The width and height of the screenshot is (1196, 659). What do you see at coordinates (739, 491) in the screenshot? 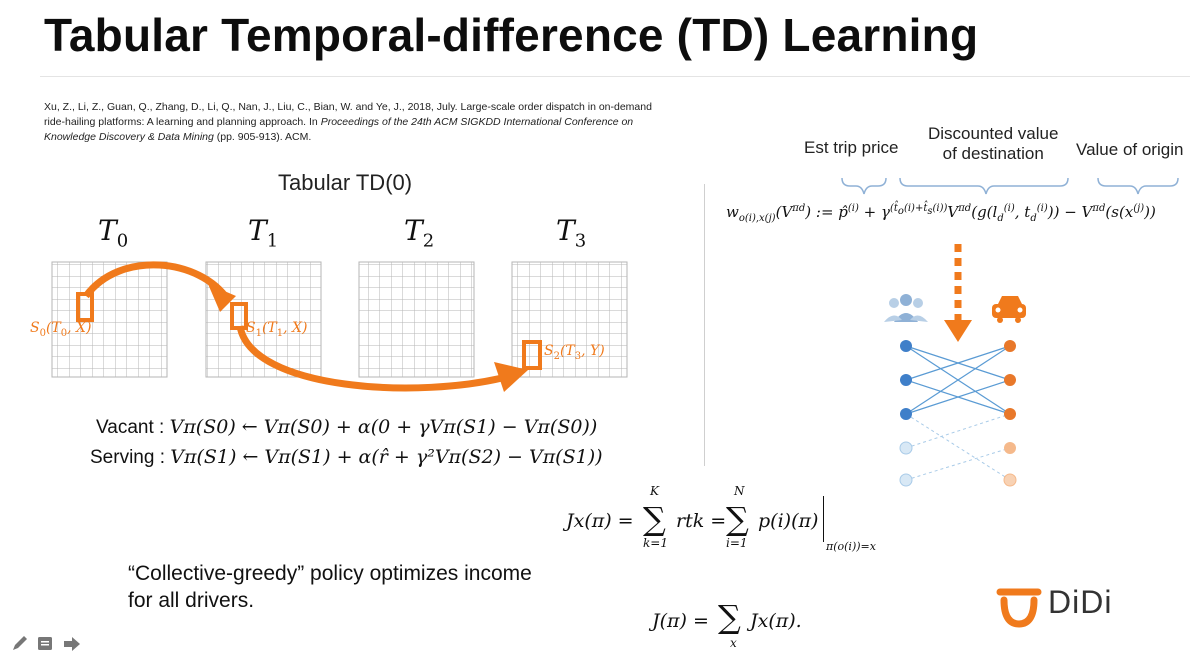
I see `jx-sum2-top: N` at bounding box center [739, 491].